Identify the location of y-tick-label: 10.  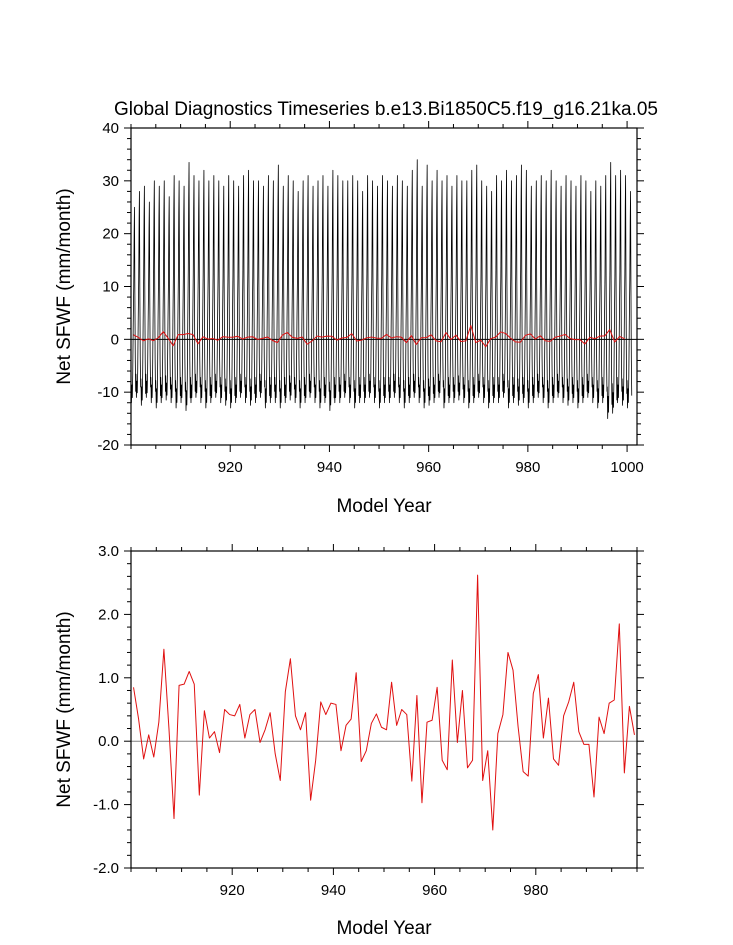
(110, 287).